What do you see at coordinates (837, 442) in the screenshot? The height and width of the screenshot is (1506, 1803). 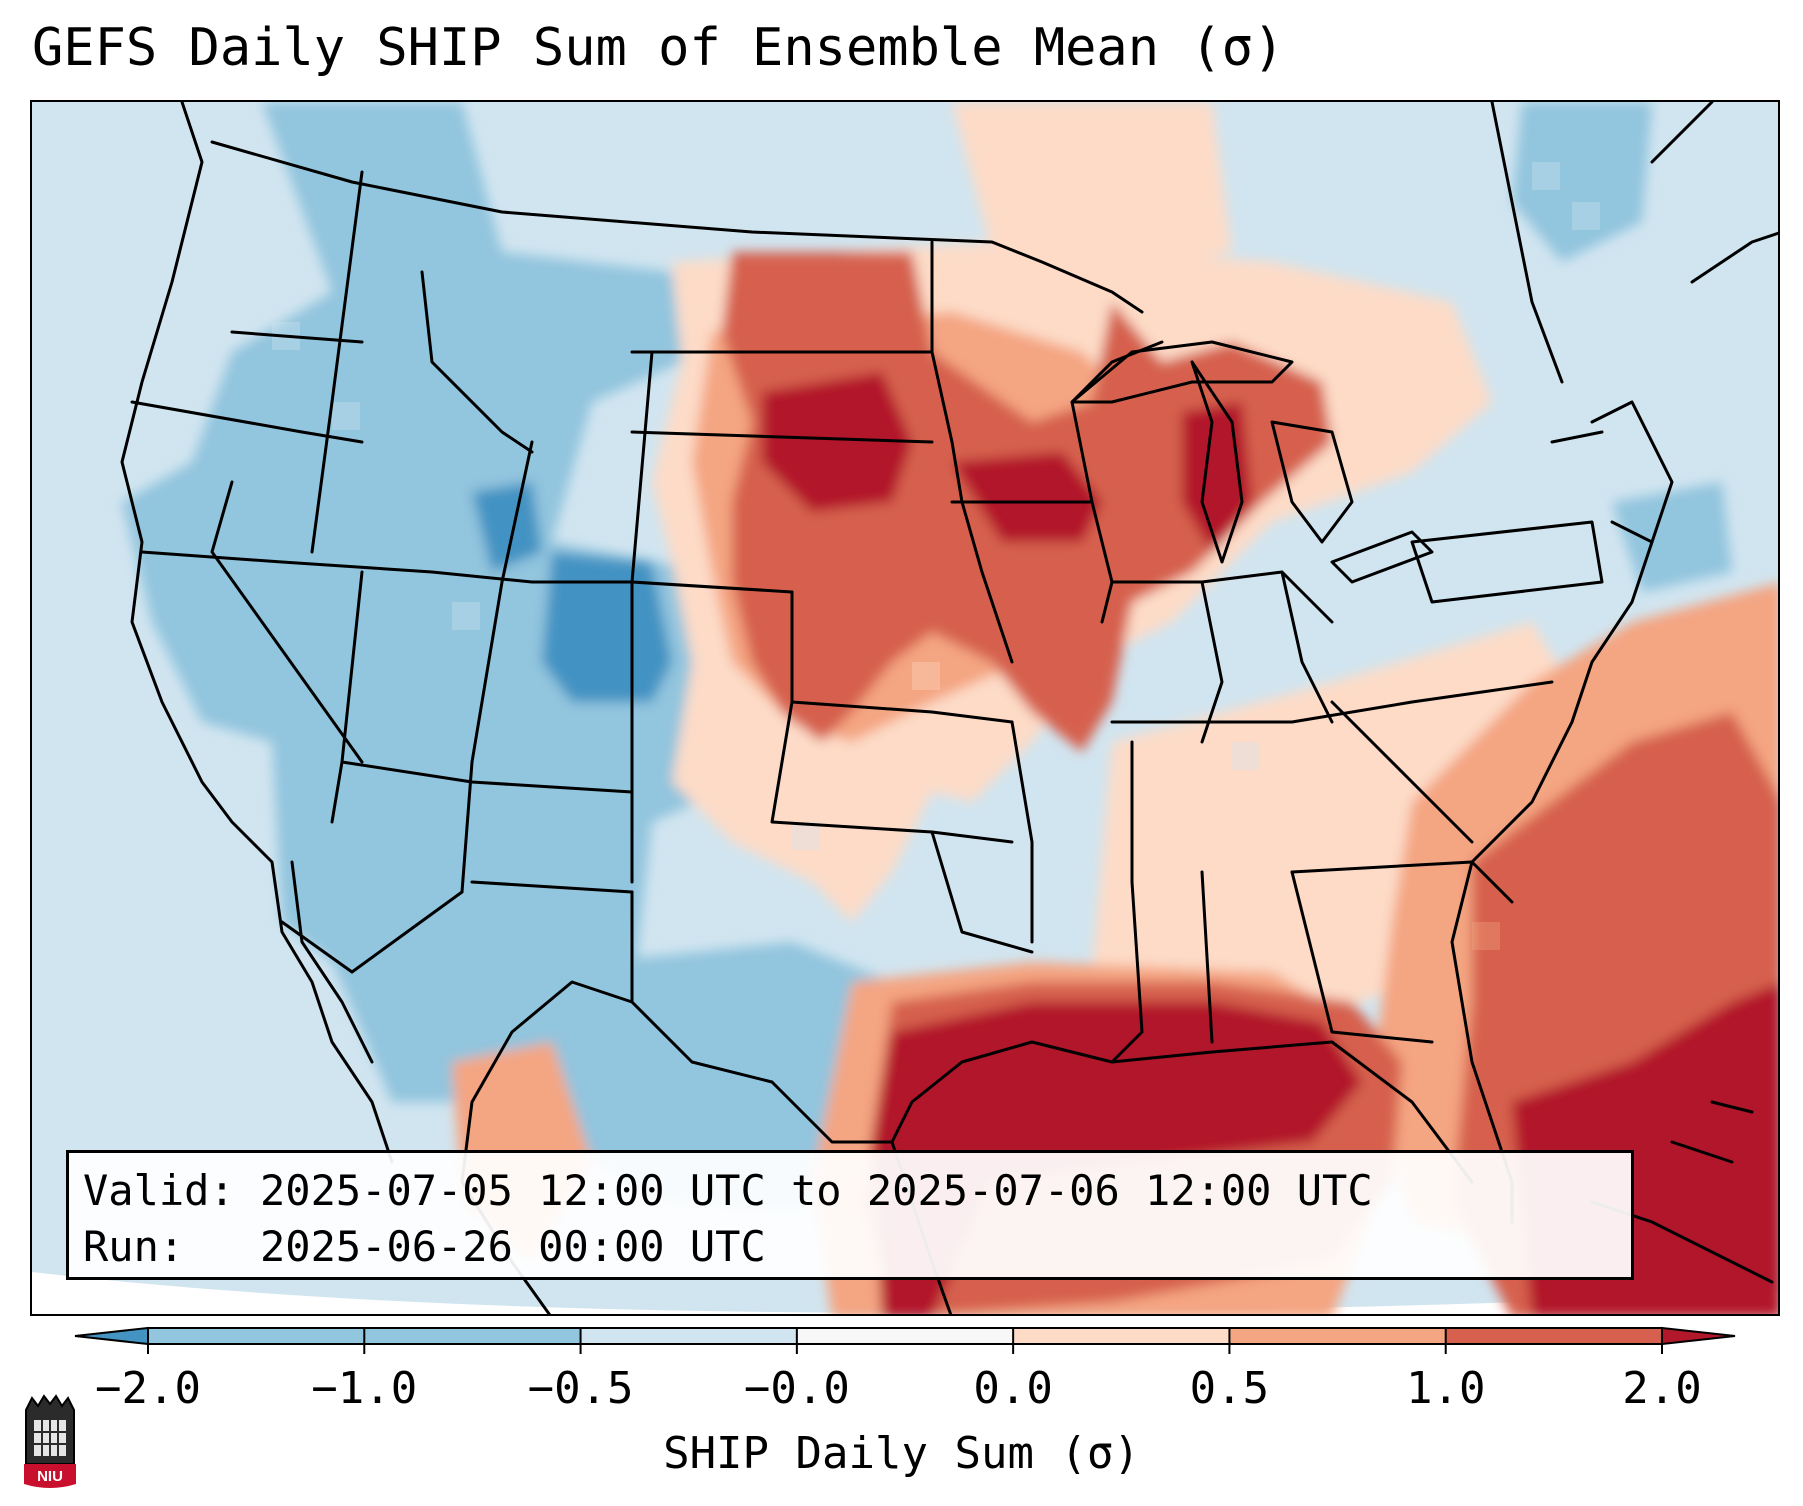 I see `field-red-dark-southdakota` at bounding box center [837, 442].